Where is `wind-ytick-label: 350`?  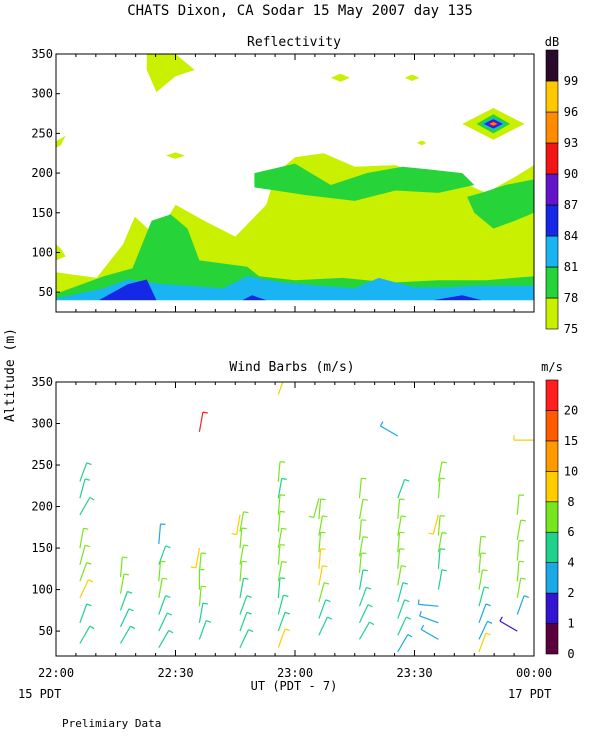 wind-ytick-label: 350 is located at coordinates (42, 382).